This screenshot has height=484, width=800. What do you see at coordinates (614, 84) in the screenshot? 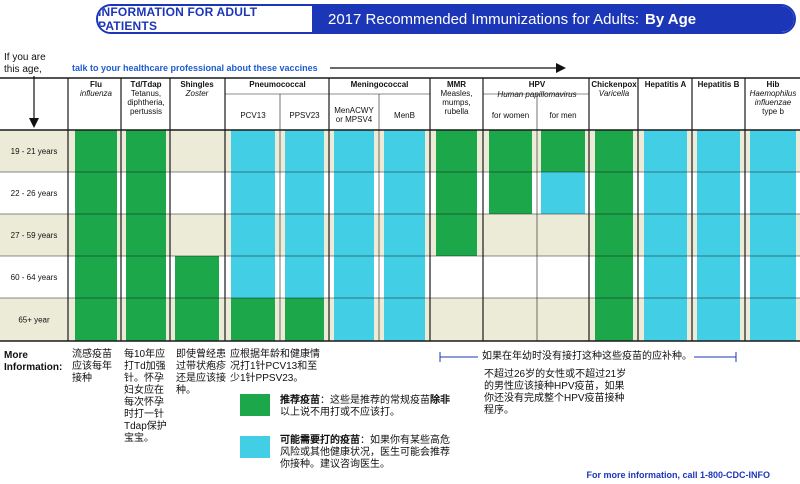
I see `vaccine-name-7: Chickenpox` at bounding box center [614, 84].